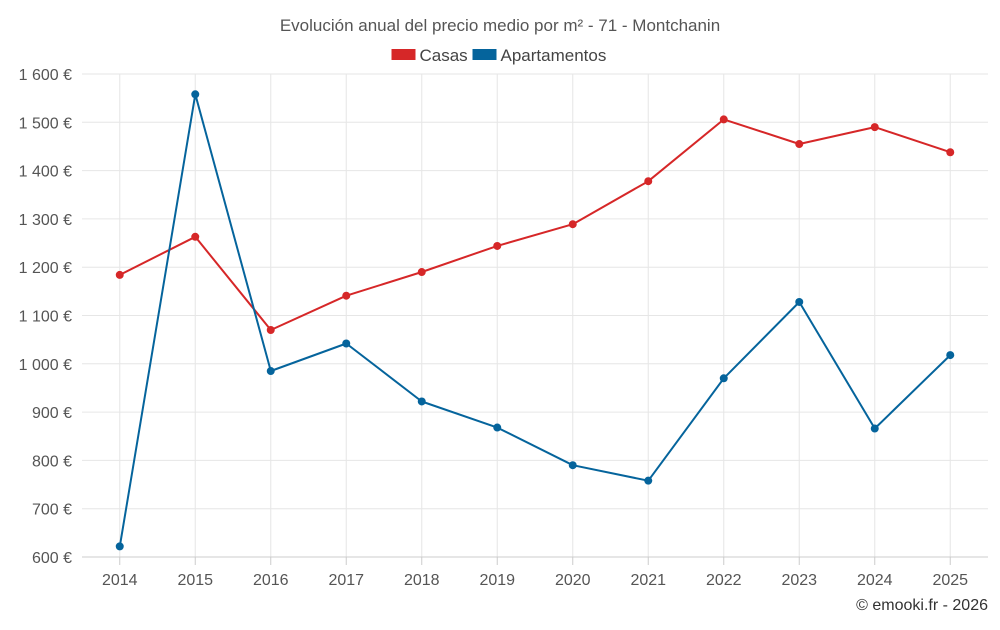 Image resolution: width=1000 pixels, height=630 pixels. I want to click on legend: Casas Apartamentos, so click(499, 55).